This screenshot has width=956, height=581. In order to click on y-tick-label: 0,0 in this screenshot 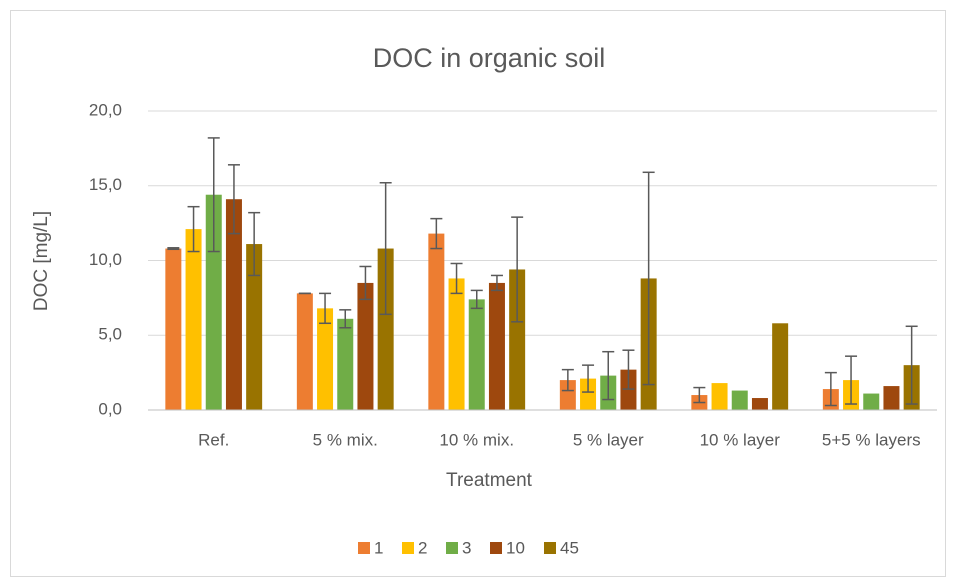, I will do `click(110, 408)`.